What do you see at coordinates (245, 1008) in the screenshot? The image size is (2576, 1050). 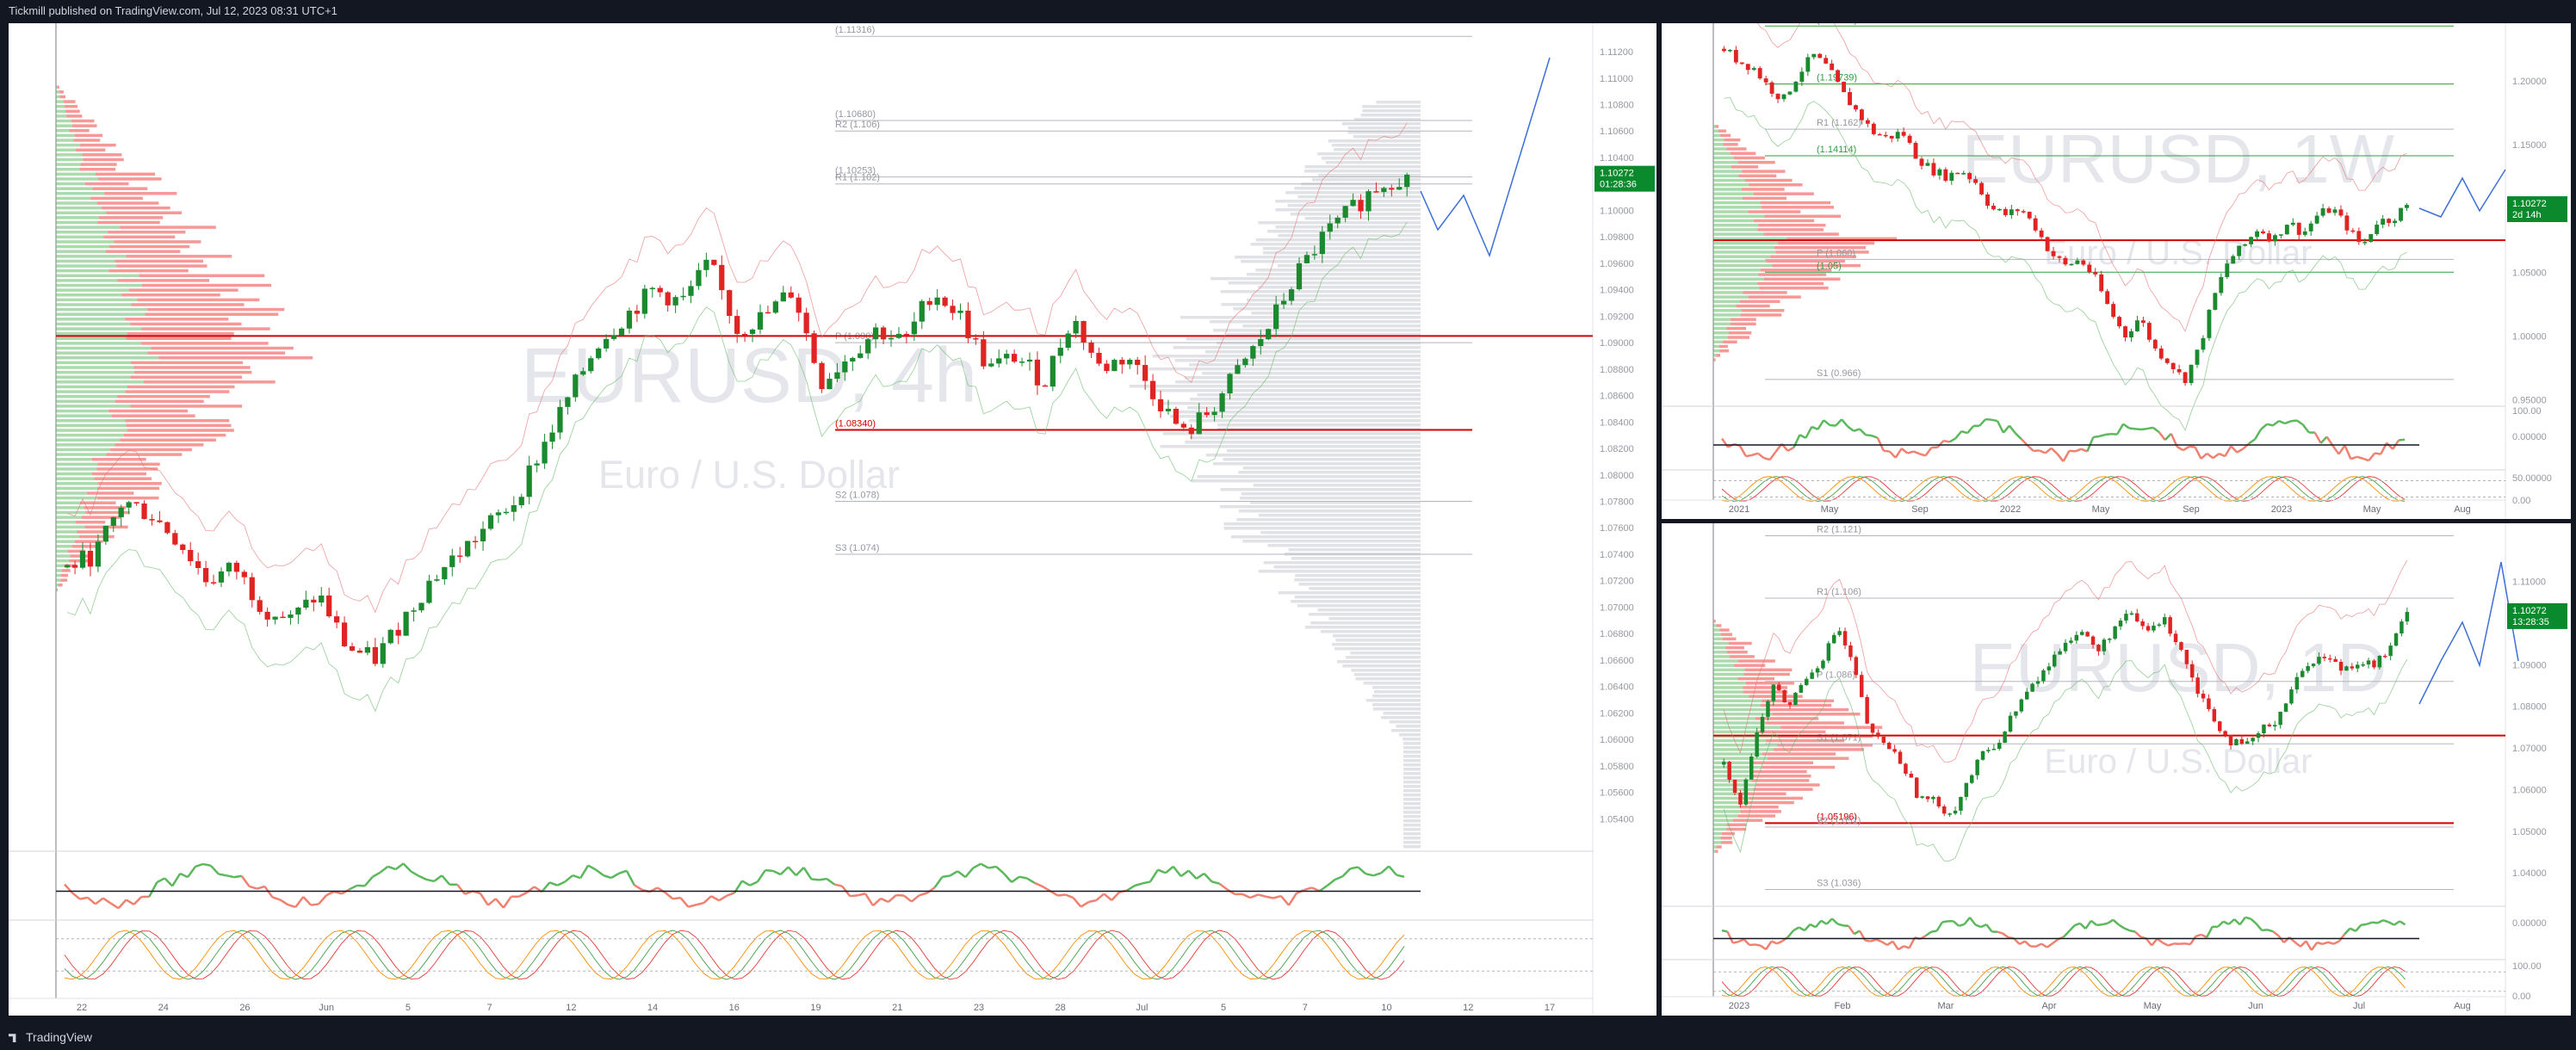 I see `time-tick-label: 26` at bounding box center [245, 1008].